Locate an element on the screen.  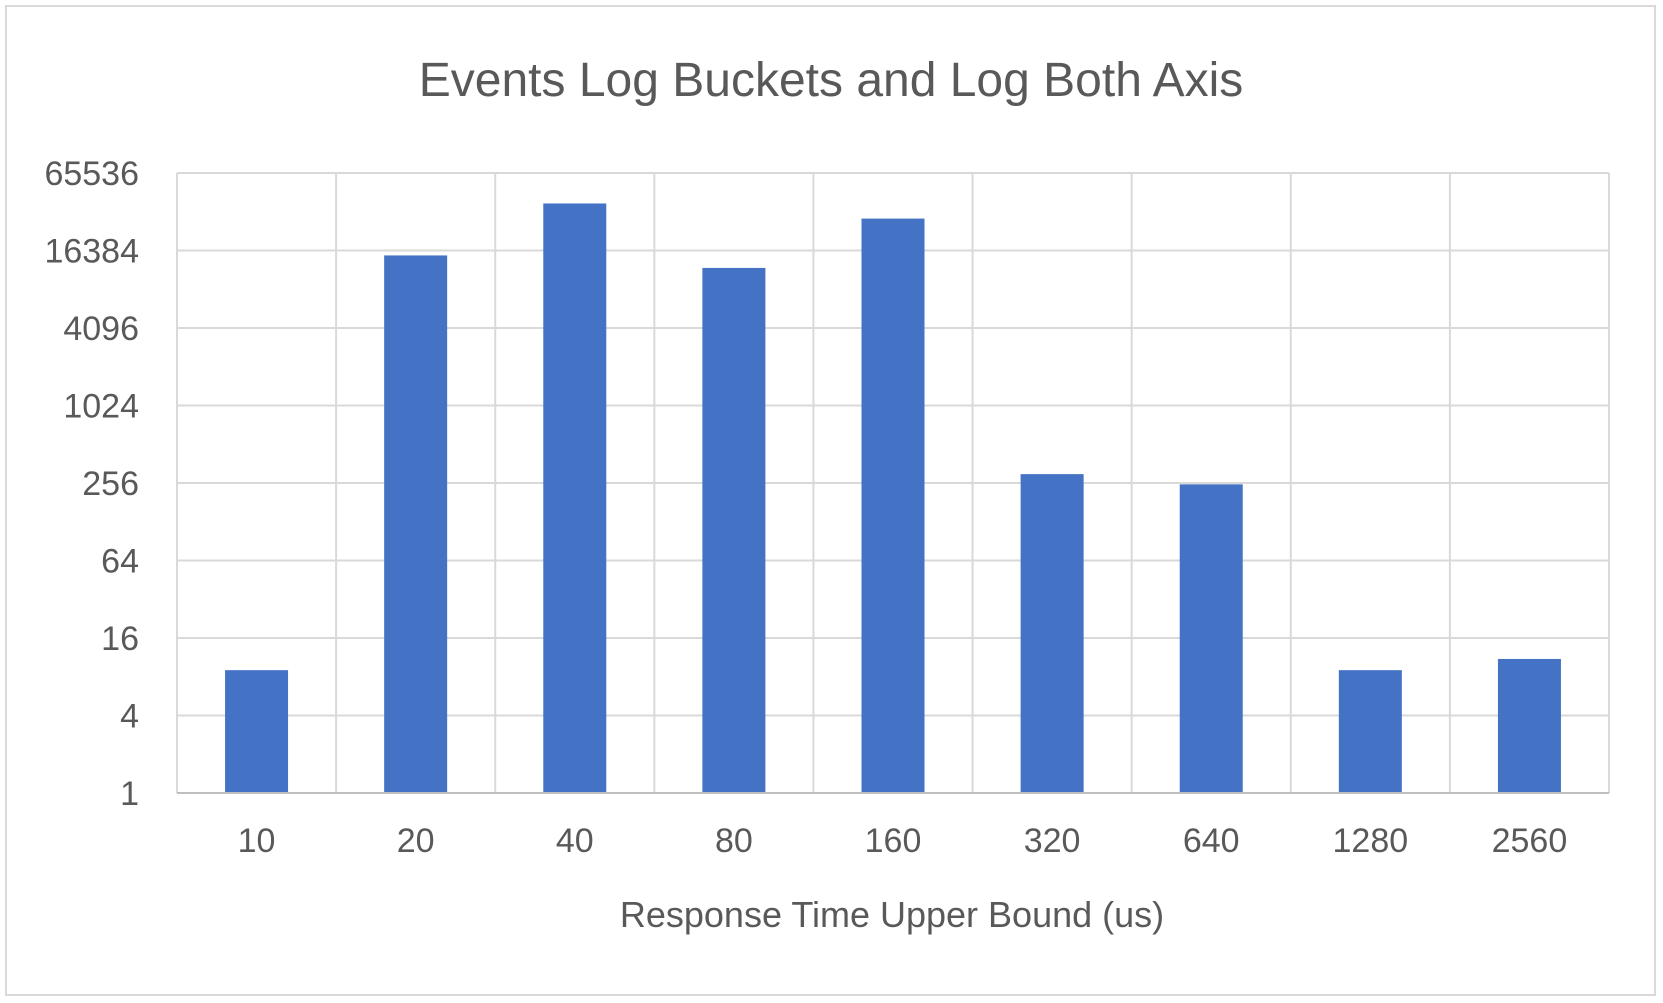
x-tick-label: 20 is located at coordinates (416, 841).